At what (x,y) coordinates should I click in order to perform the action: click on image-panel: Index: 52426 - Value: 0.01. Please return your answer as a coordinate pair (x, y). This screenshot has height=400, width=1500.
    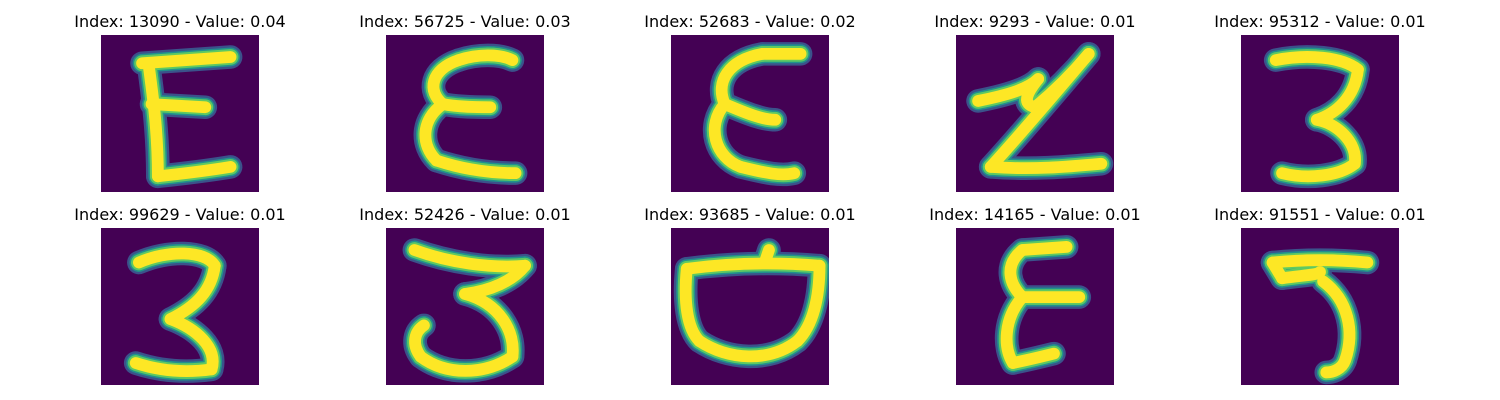
    Looking at the image, I should click on (465, 295).